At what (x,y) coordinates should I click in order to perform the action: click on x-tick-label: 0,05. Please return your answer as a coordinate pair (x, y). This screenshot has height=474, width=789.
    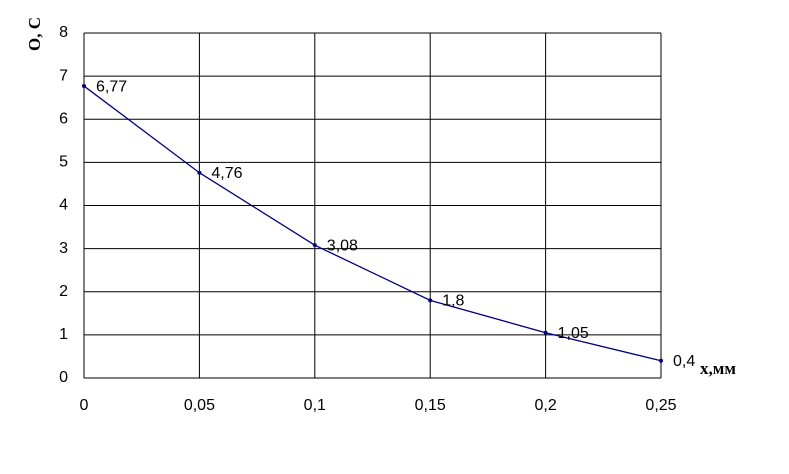
    Looking at the image, I should click on (199, 405).